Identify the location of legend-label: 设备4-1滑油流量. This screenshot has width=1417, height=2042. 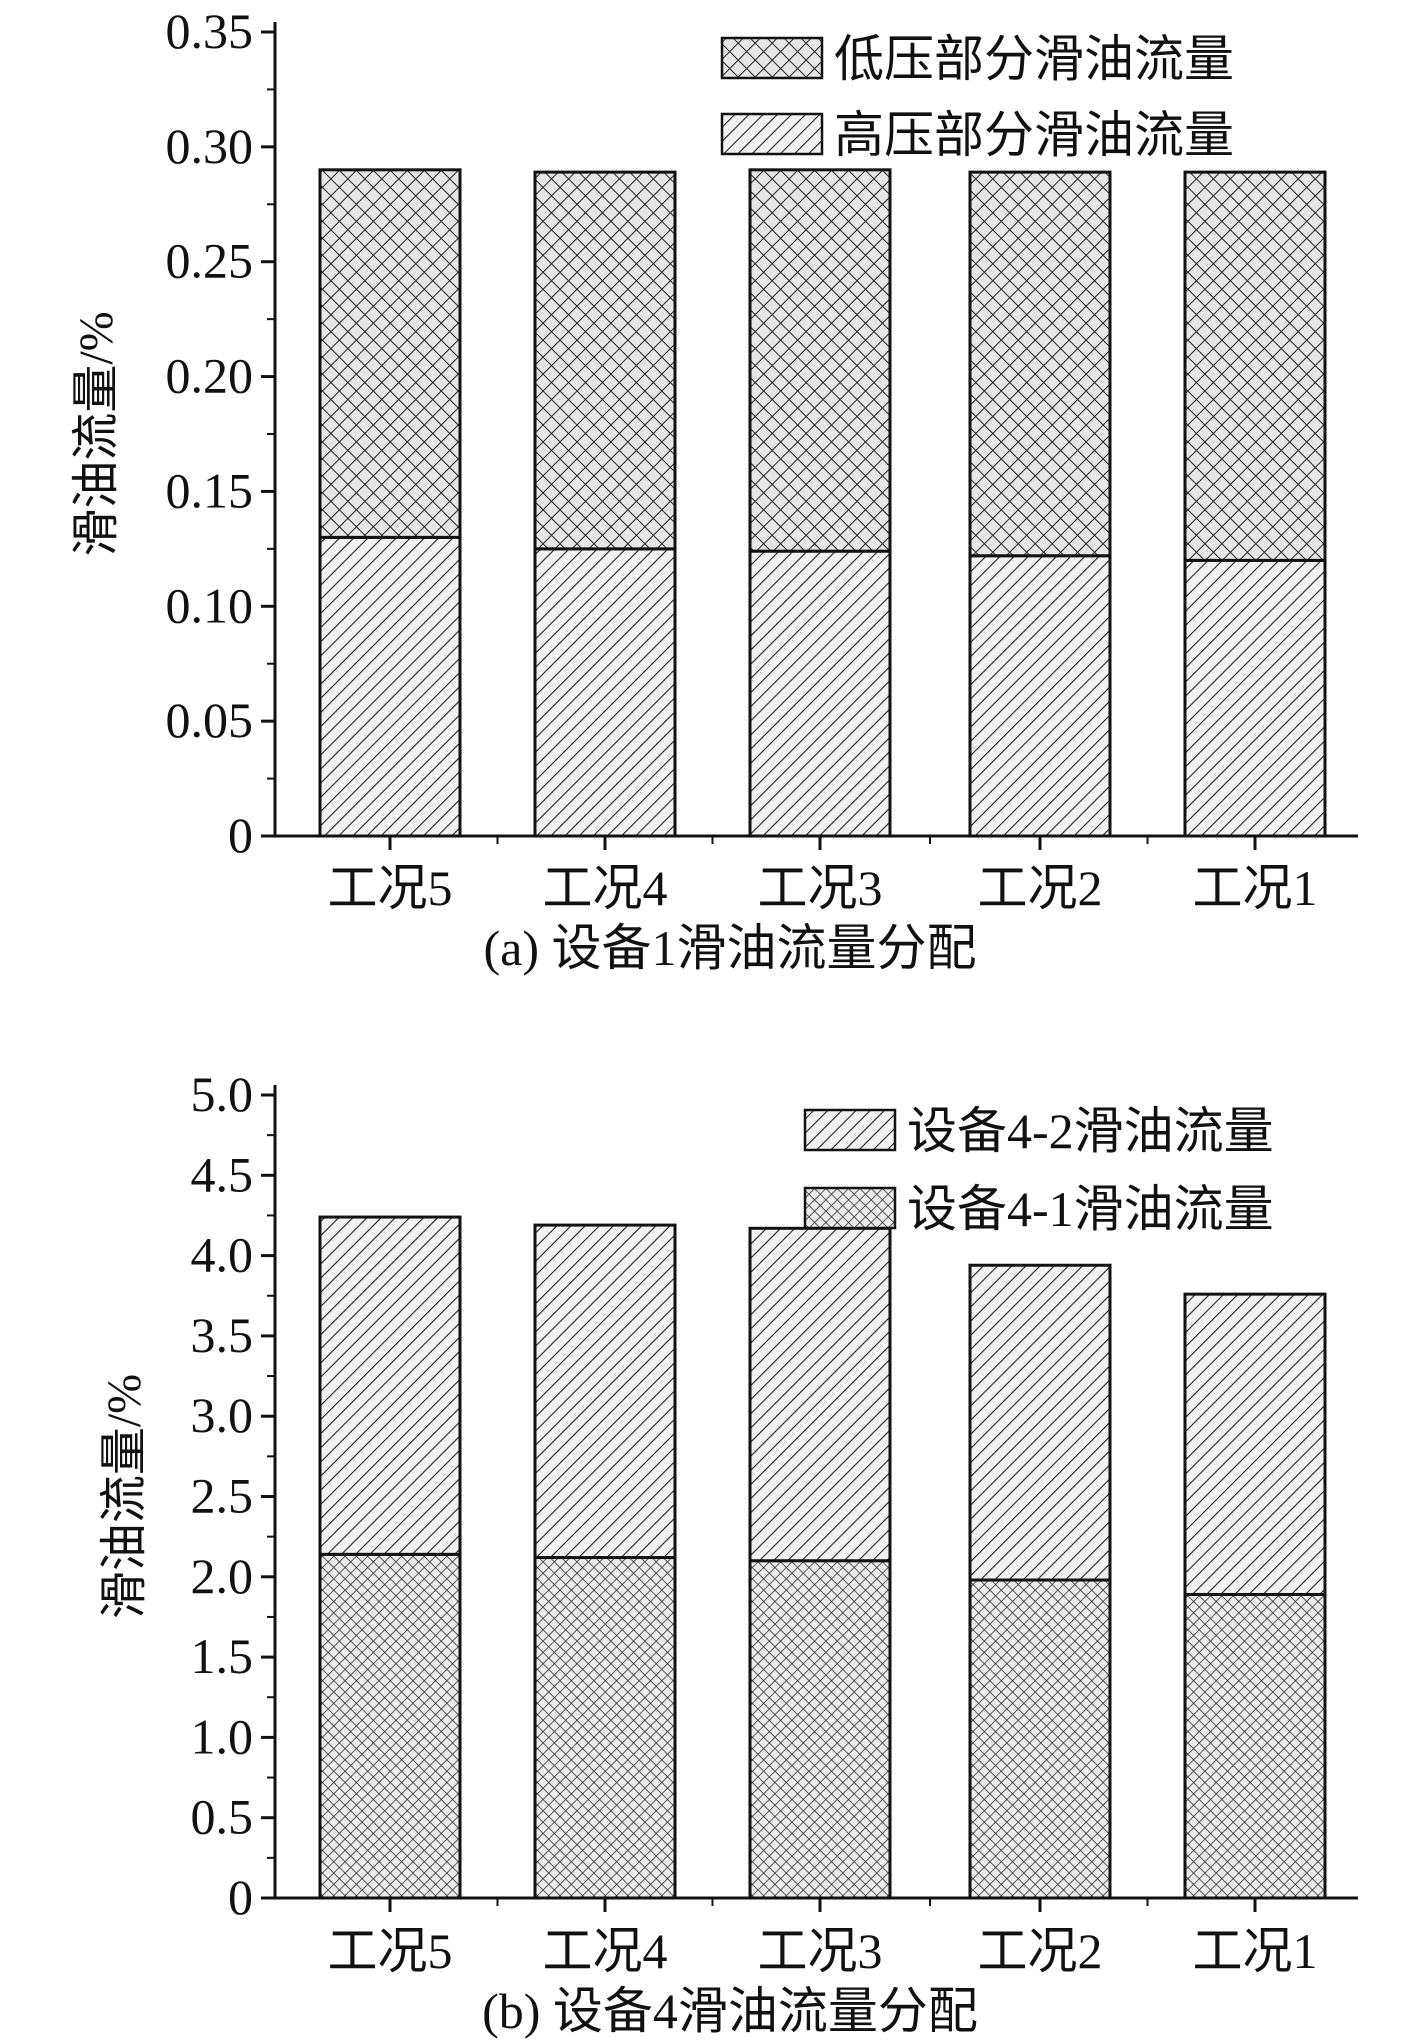
(1090, 1209).